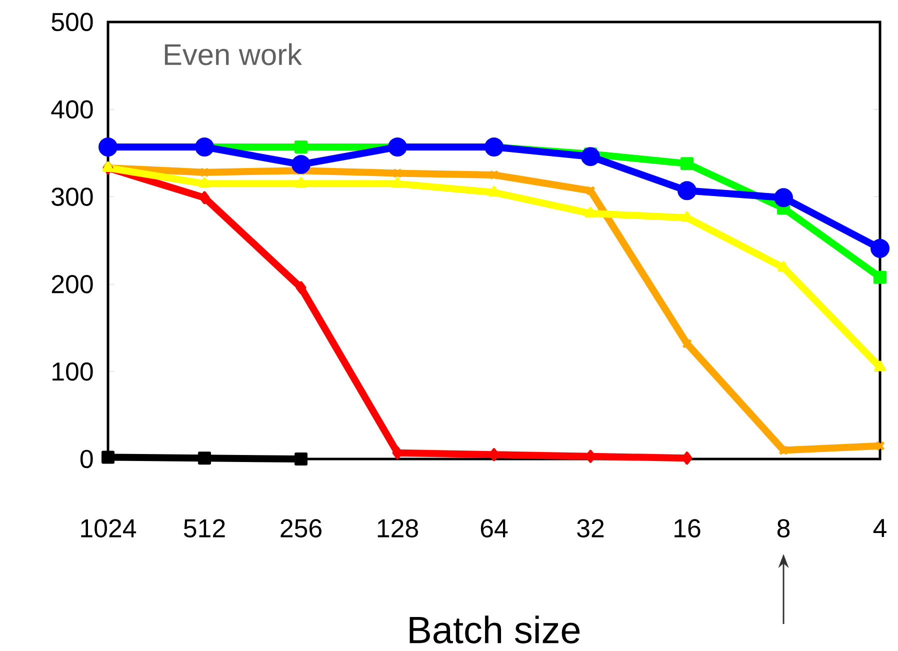  What do you see at coordinates (108, 528) in the screenshot?
I see `x-tick-label: 1024` at bounding box center [108, 528].